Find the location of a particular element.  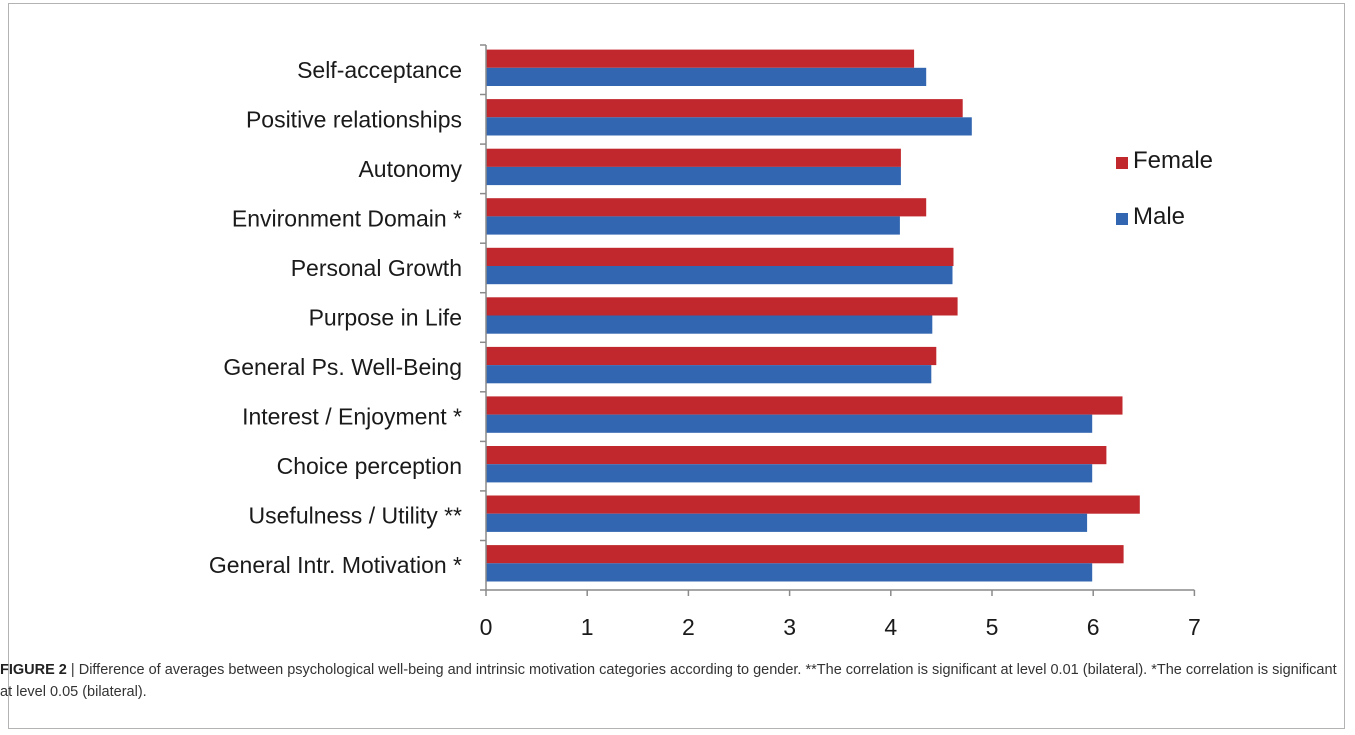

x-tick-label-0: 0 is located at coordinates (486, 627).